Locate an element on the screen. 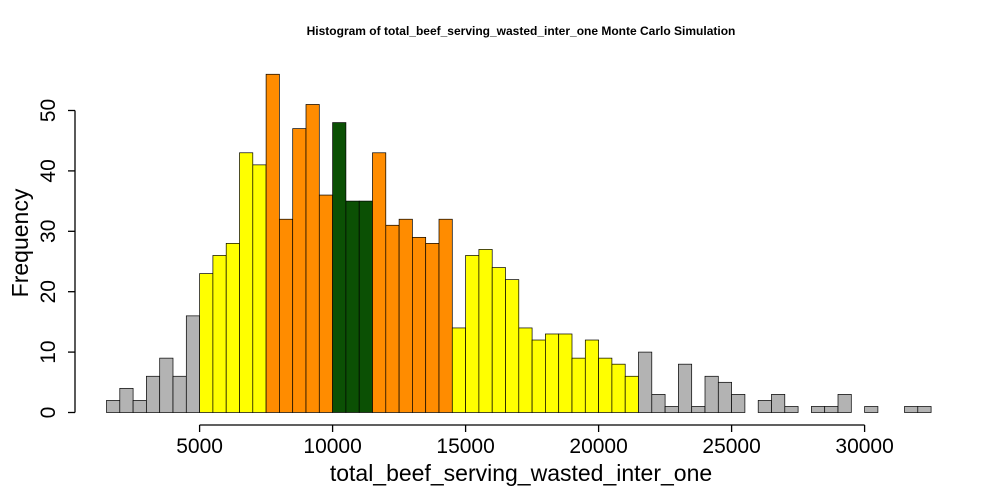 The image size is (1000, 500). y-tick-label: 40 is located at coordinates (48, 170).